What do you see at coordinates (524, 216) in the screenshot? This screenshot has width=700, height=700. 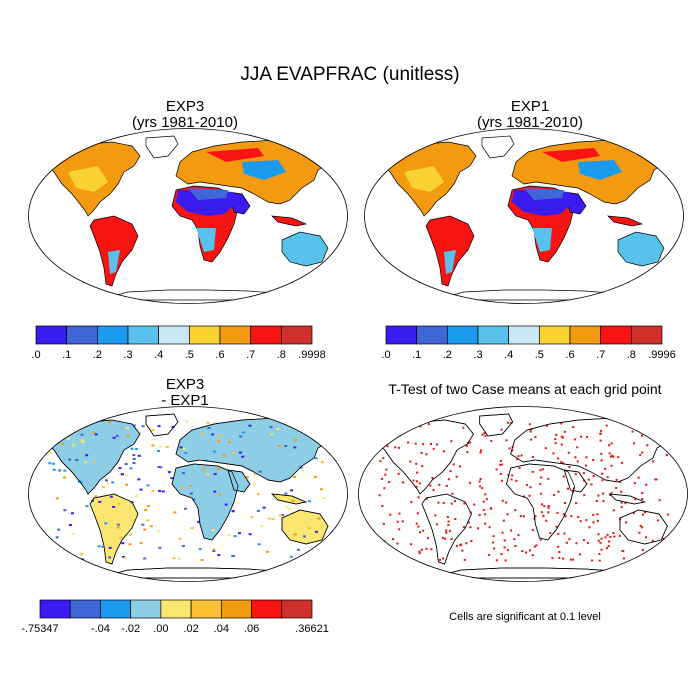 I see `map-p2` at bounding box center [524, 216].